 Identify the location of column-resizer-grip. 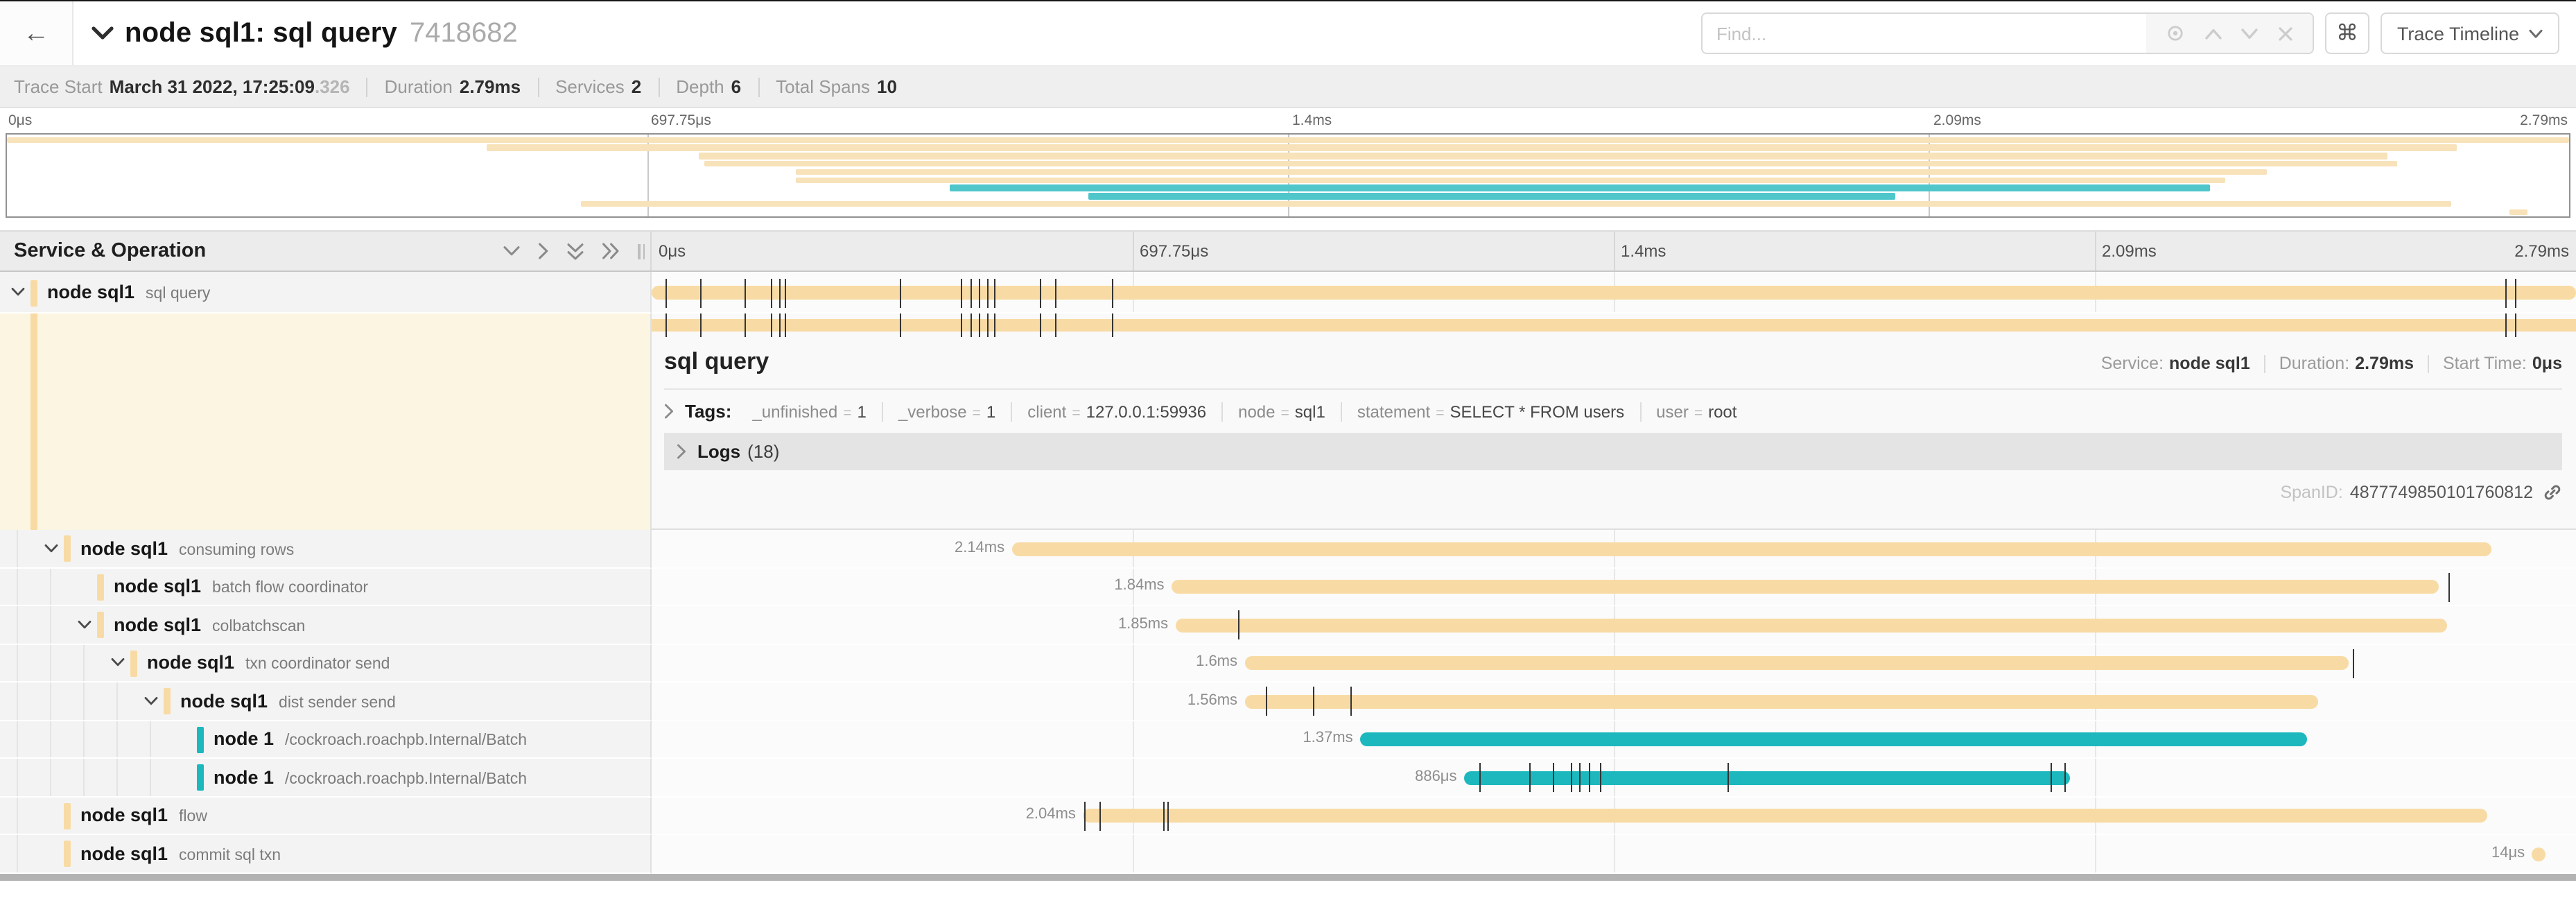
(641, 251).